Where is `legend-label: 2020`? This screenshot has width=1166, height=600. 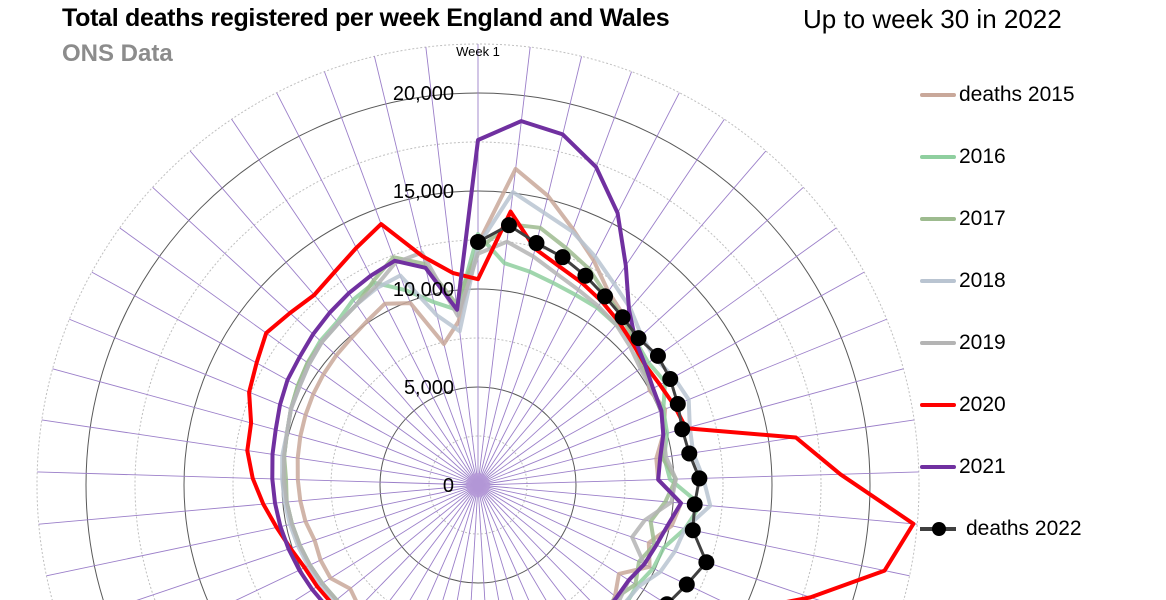 legend-label: 2020 is located at coordinates (982, 404).